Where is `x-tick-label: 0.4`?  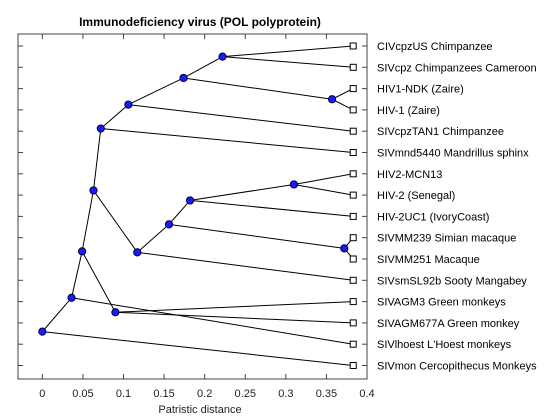 x-tick-label: 0.4 is located at coordinates (366, 394).